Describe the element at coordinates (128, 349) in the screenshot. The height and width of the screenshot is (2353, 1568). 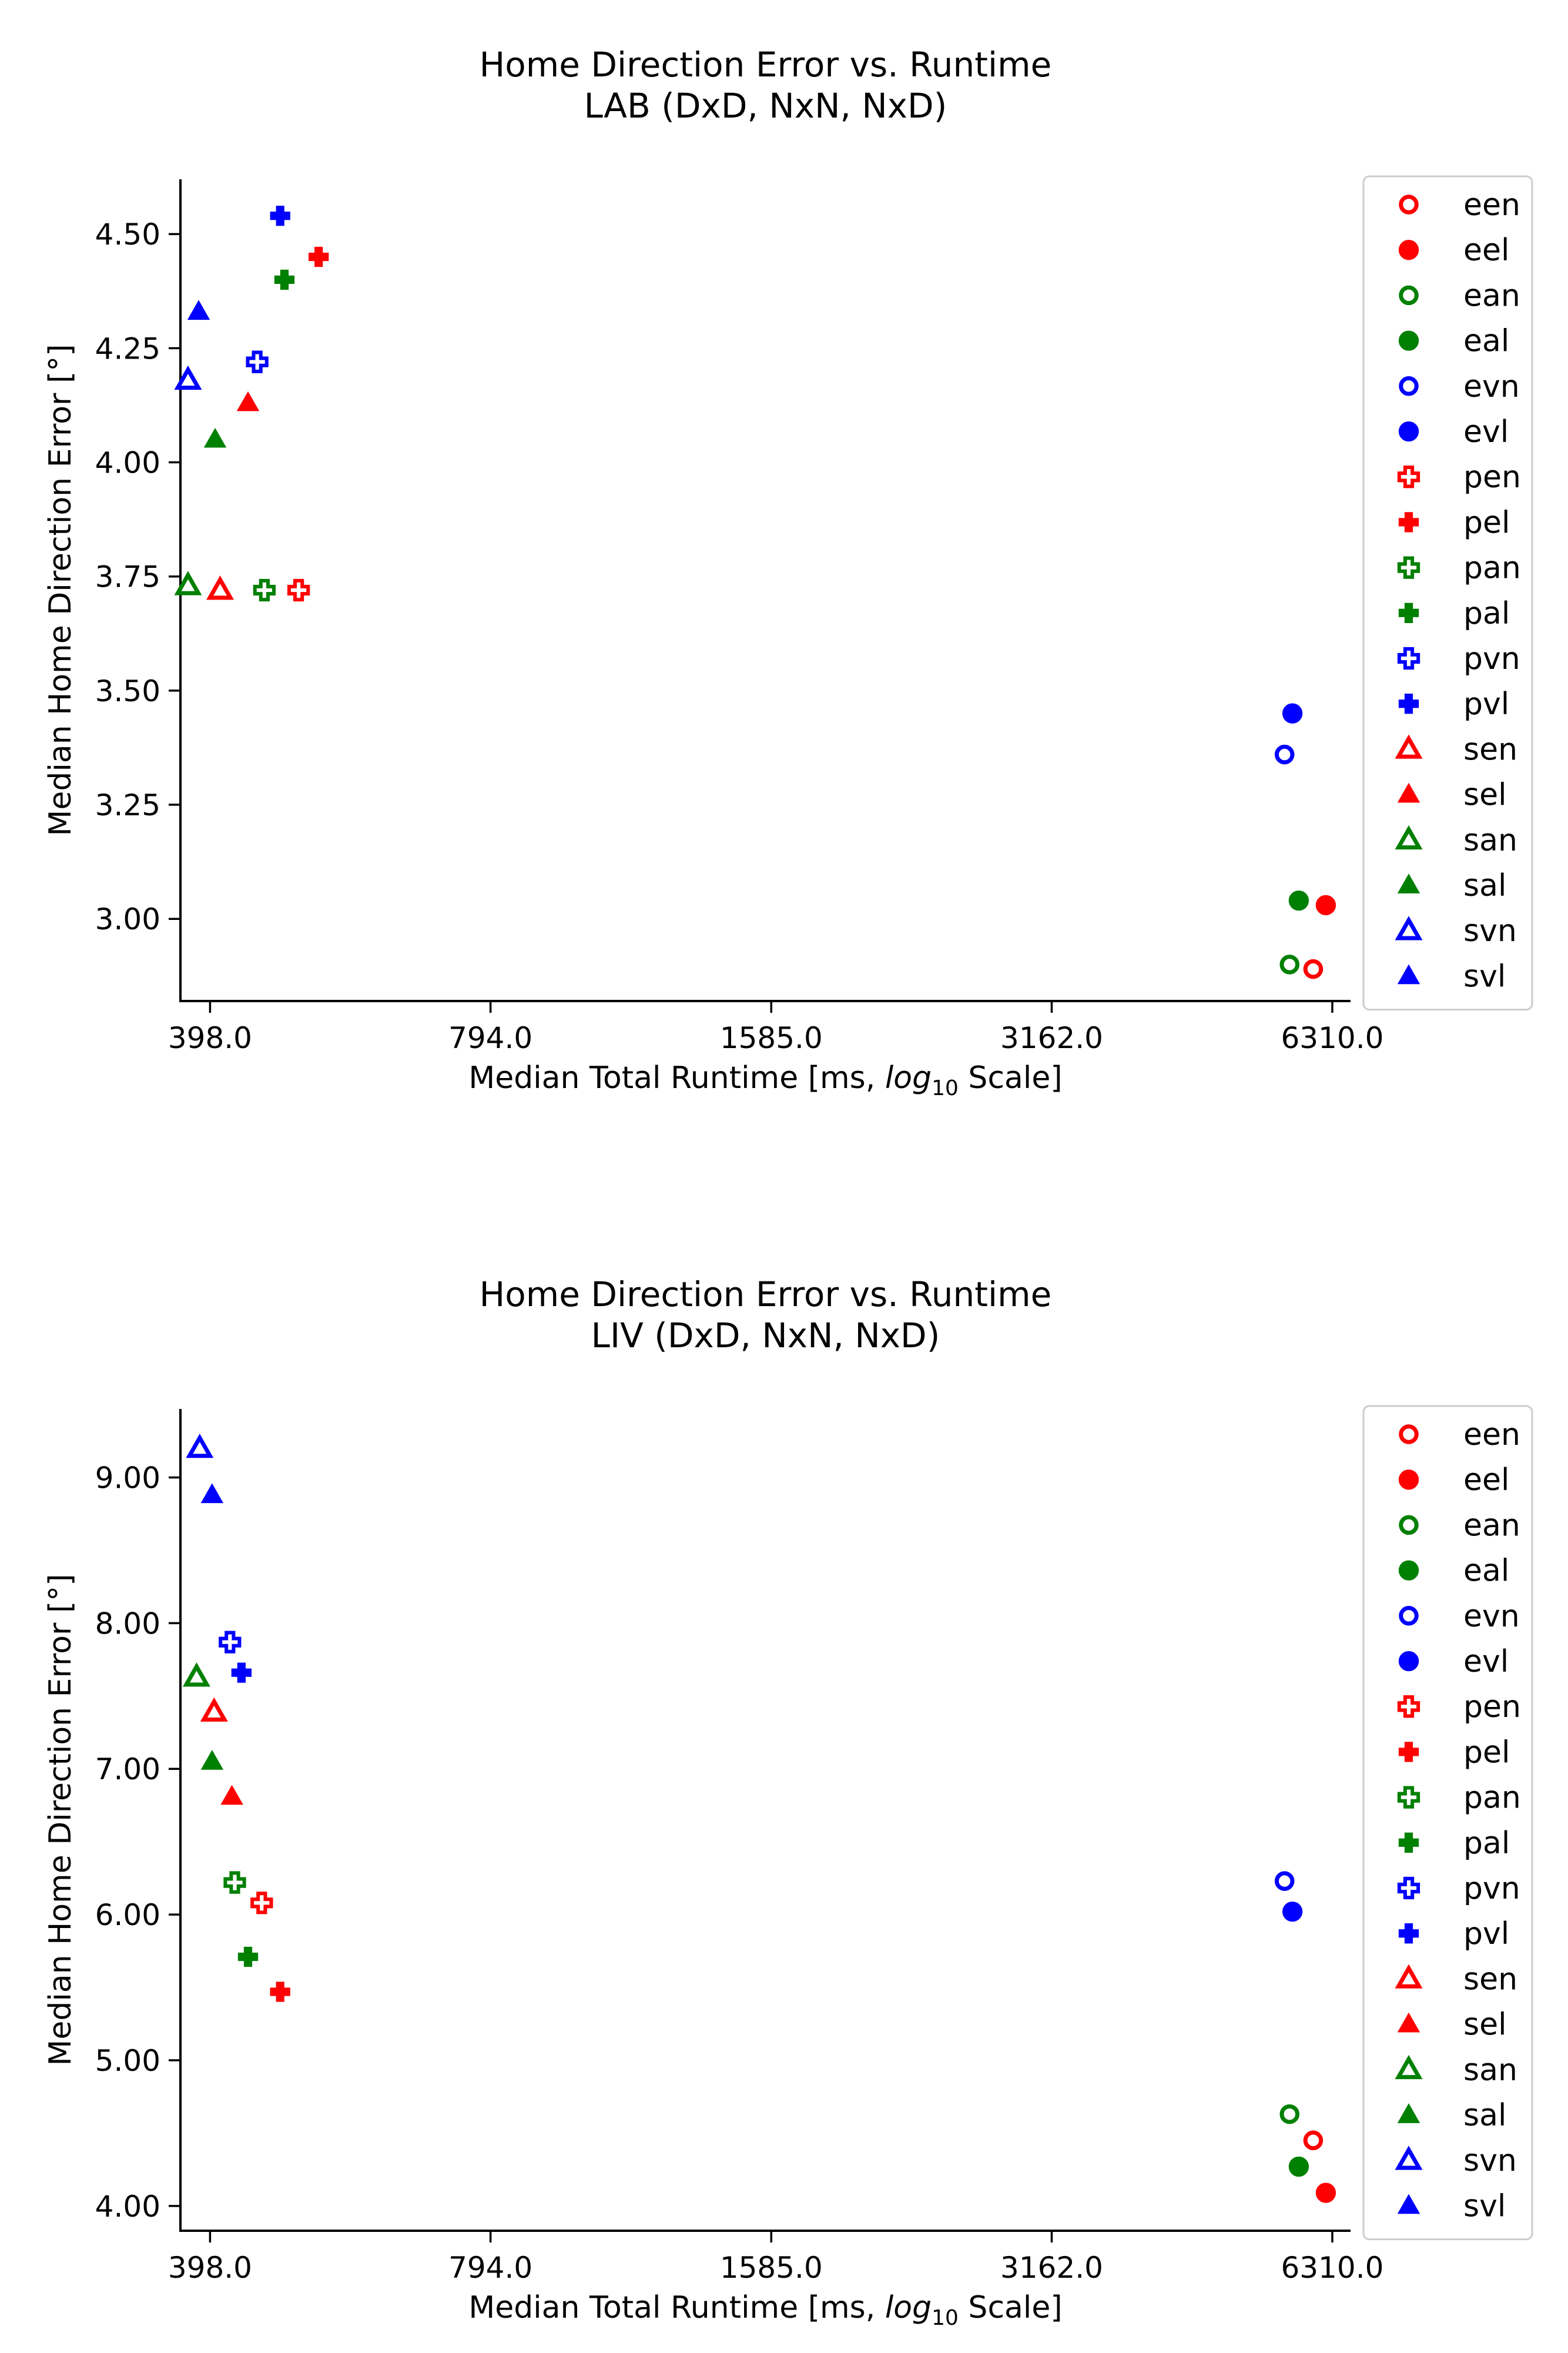
I see `y-tick-label: 4.25` at that location.